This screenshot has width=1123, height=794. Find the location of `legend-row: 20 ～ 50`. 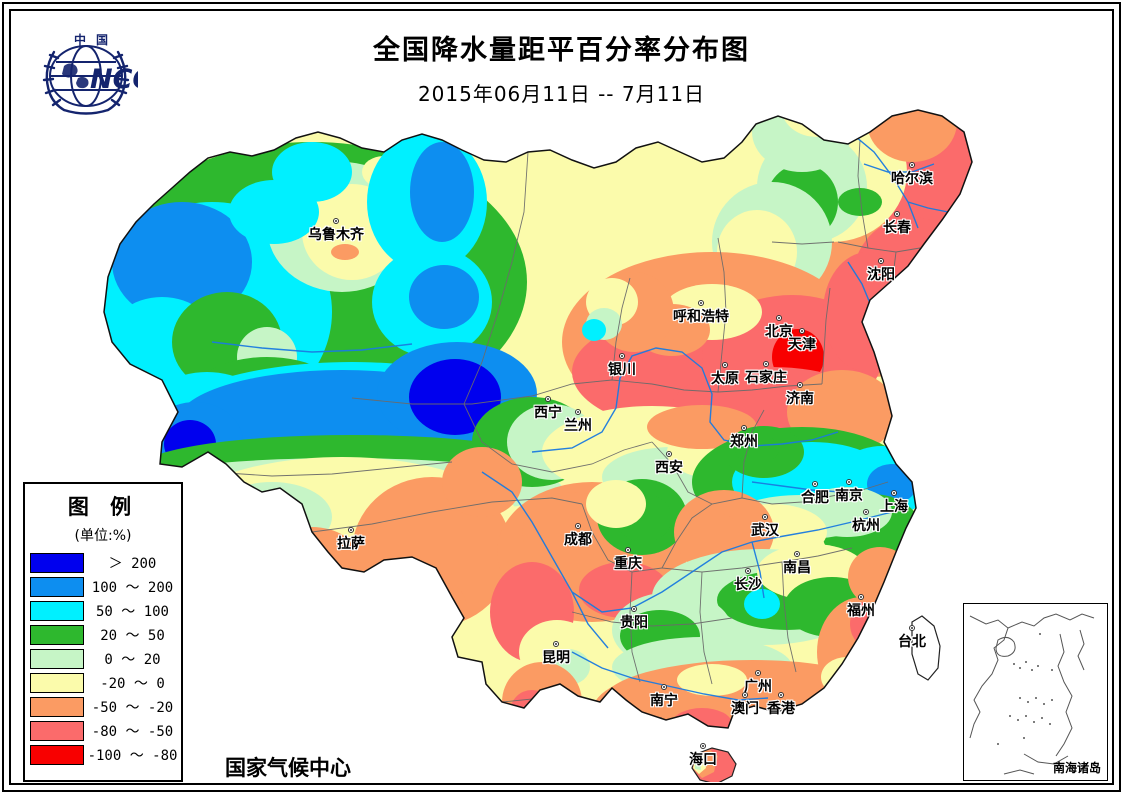

legend-row: 20 ～ 50 is located at coordinates (103, 635).